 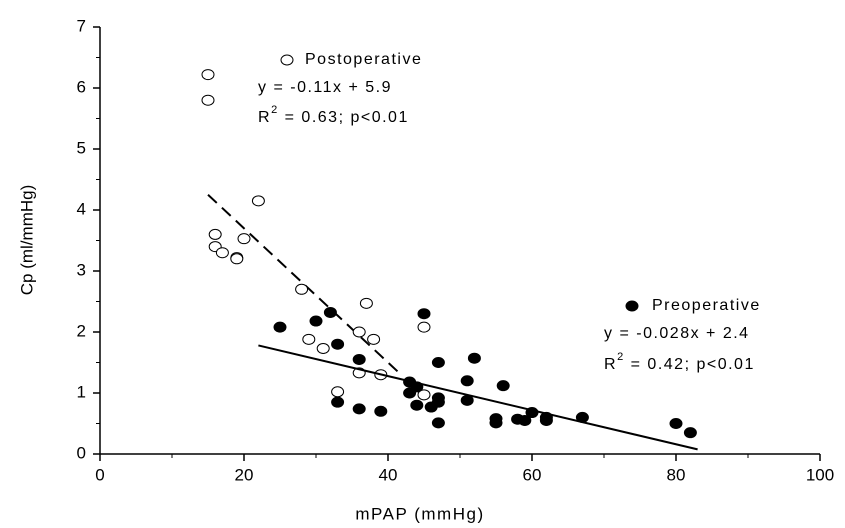 I want to click on y-tick-label: 6, so click(x=81, y=86).